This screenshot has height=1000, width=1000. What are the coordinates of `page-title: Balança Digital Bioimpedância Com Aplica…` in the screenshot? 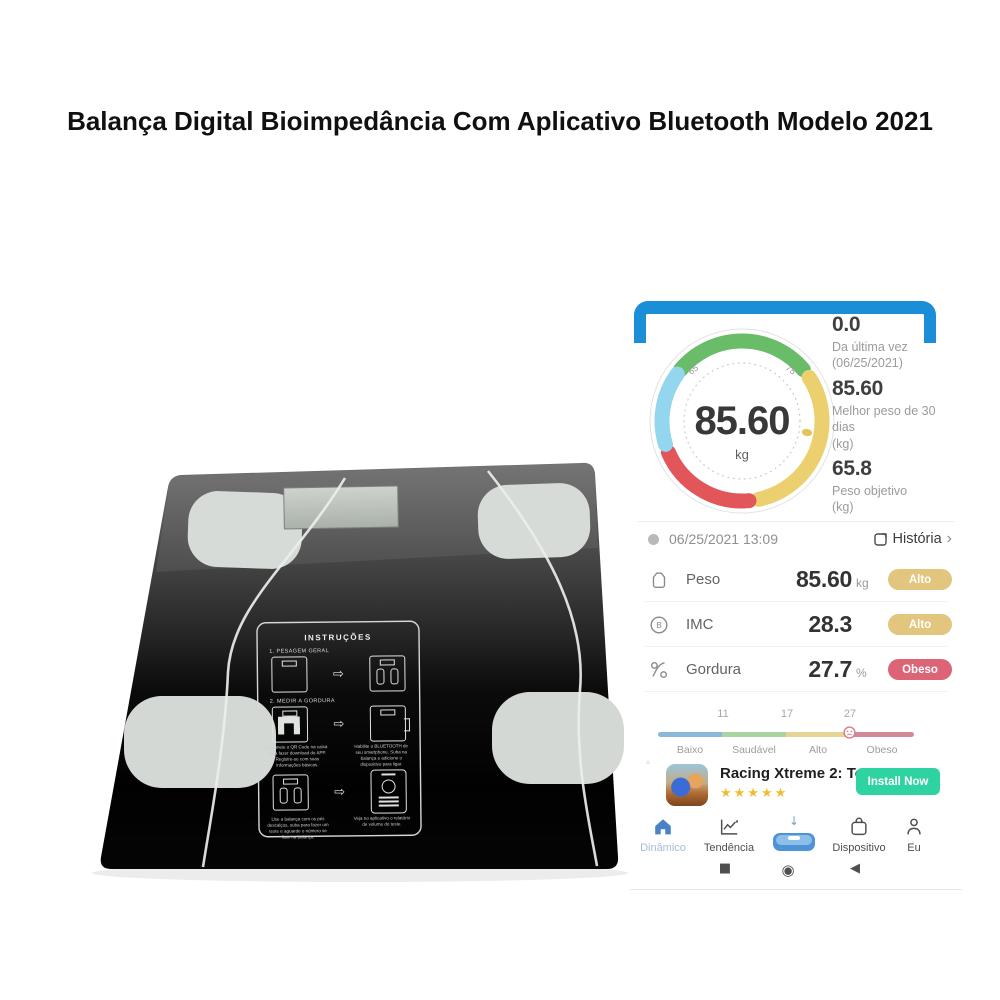 It's located at (500, 121).